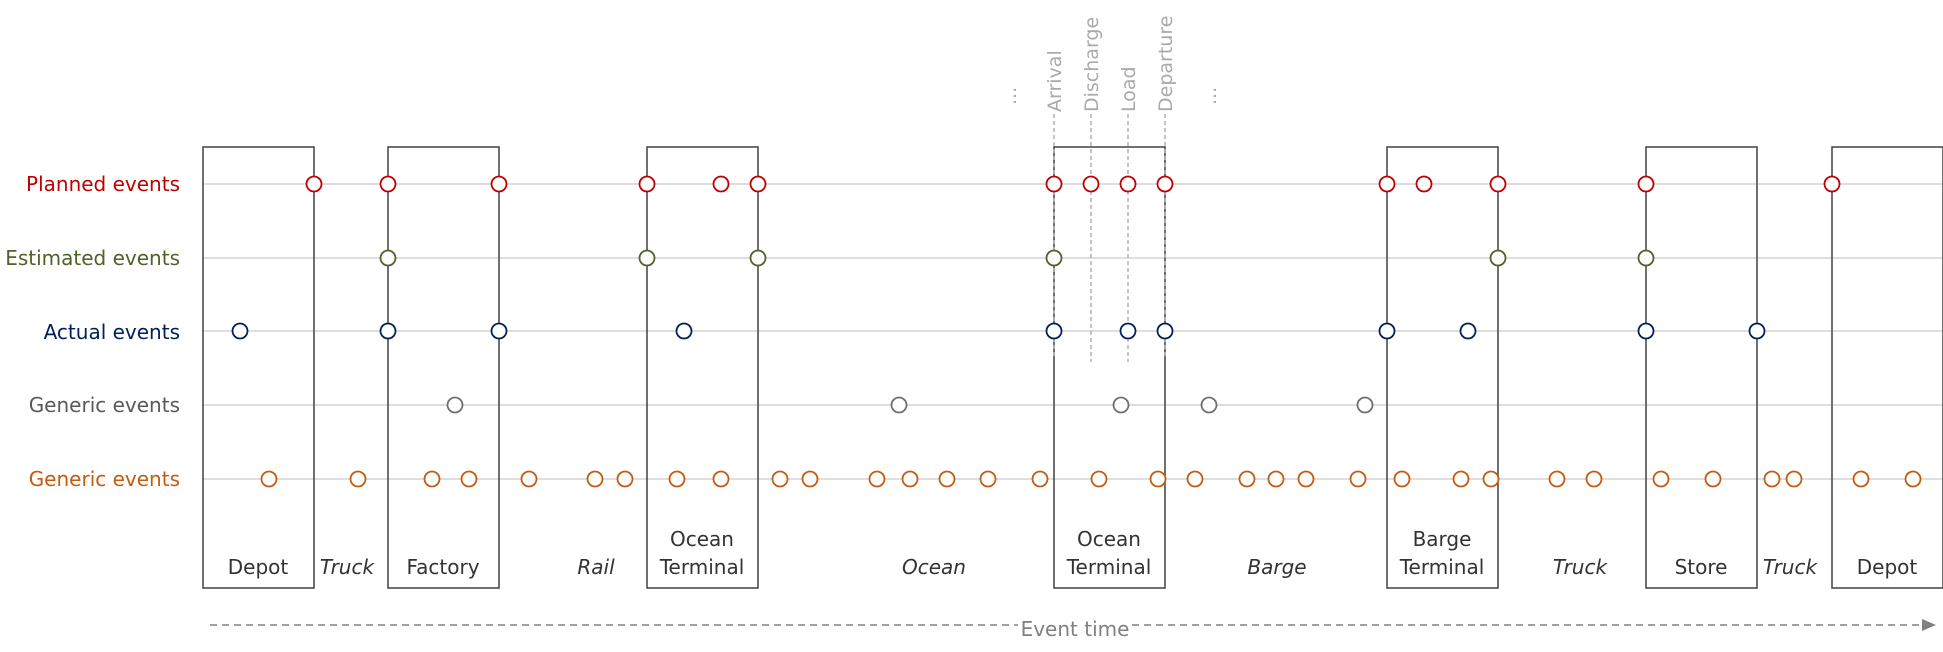 Image resolution: width=1943 pixels, height=652 pixels. I want to click on axis-arrowhead-icon, so click(1929, 625).